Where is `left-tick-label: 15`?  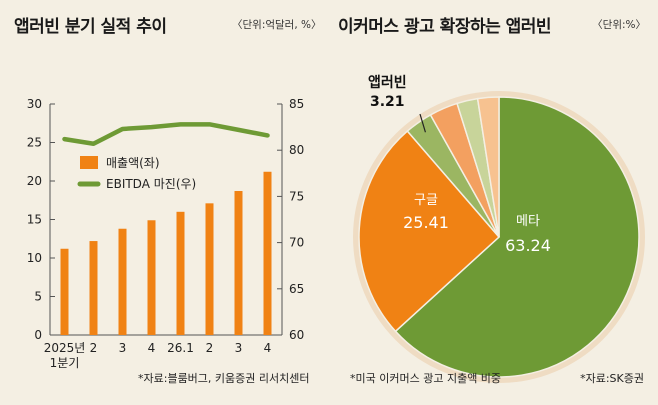
left-tick-label: 15 is located at coordinates (34, 220).